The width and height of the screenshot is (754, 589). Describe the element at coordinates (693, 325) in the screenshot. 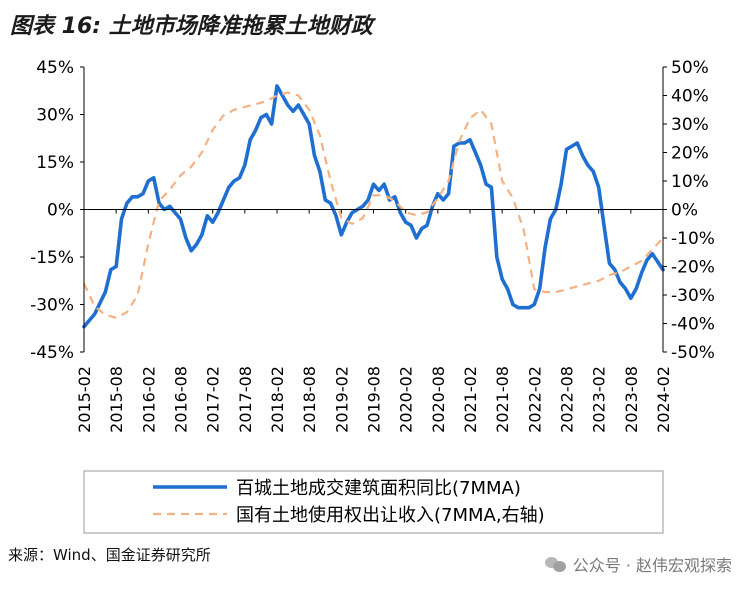

I see `right-tick-label: -40%` at that location.